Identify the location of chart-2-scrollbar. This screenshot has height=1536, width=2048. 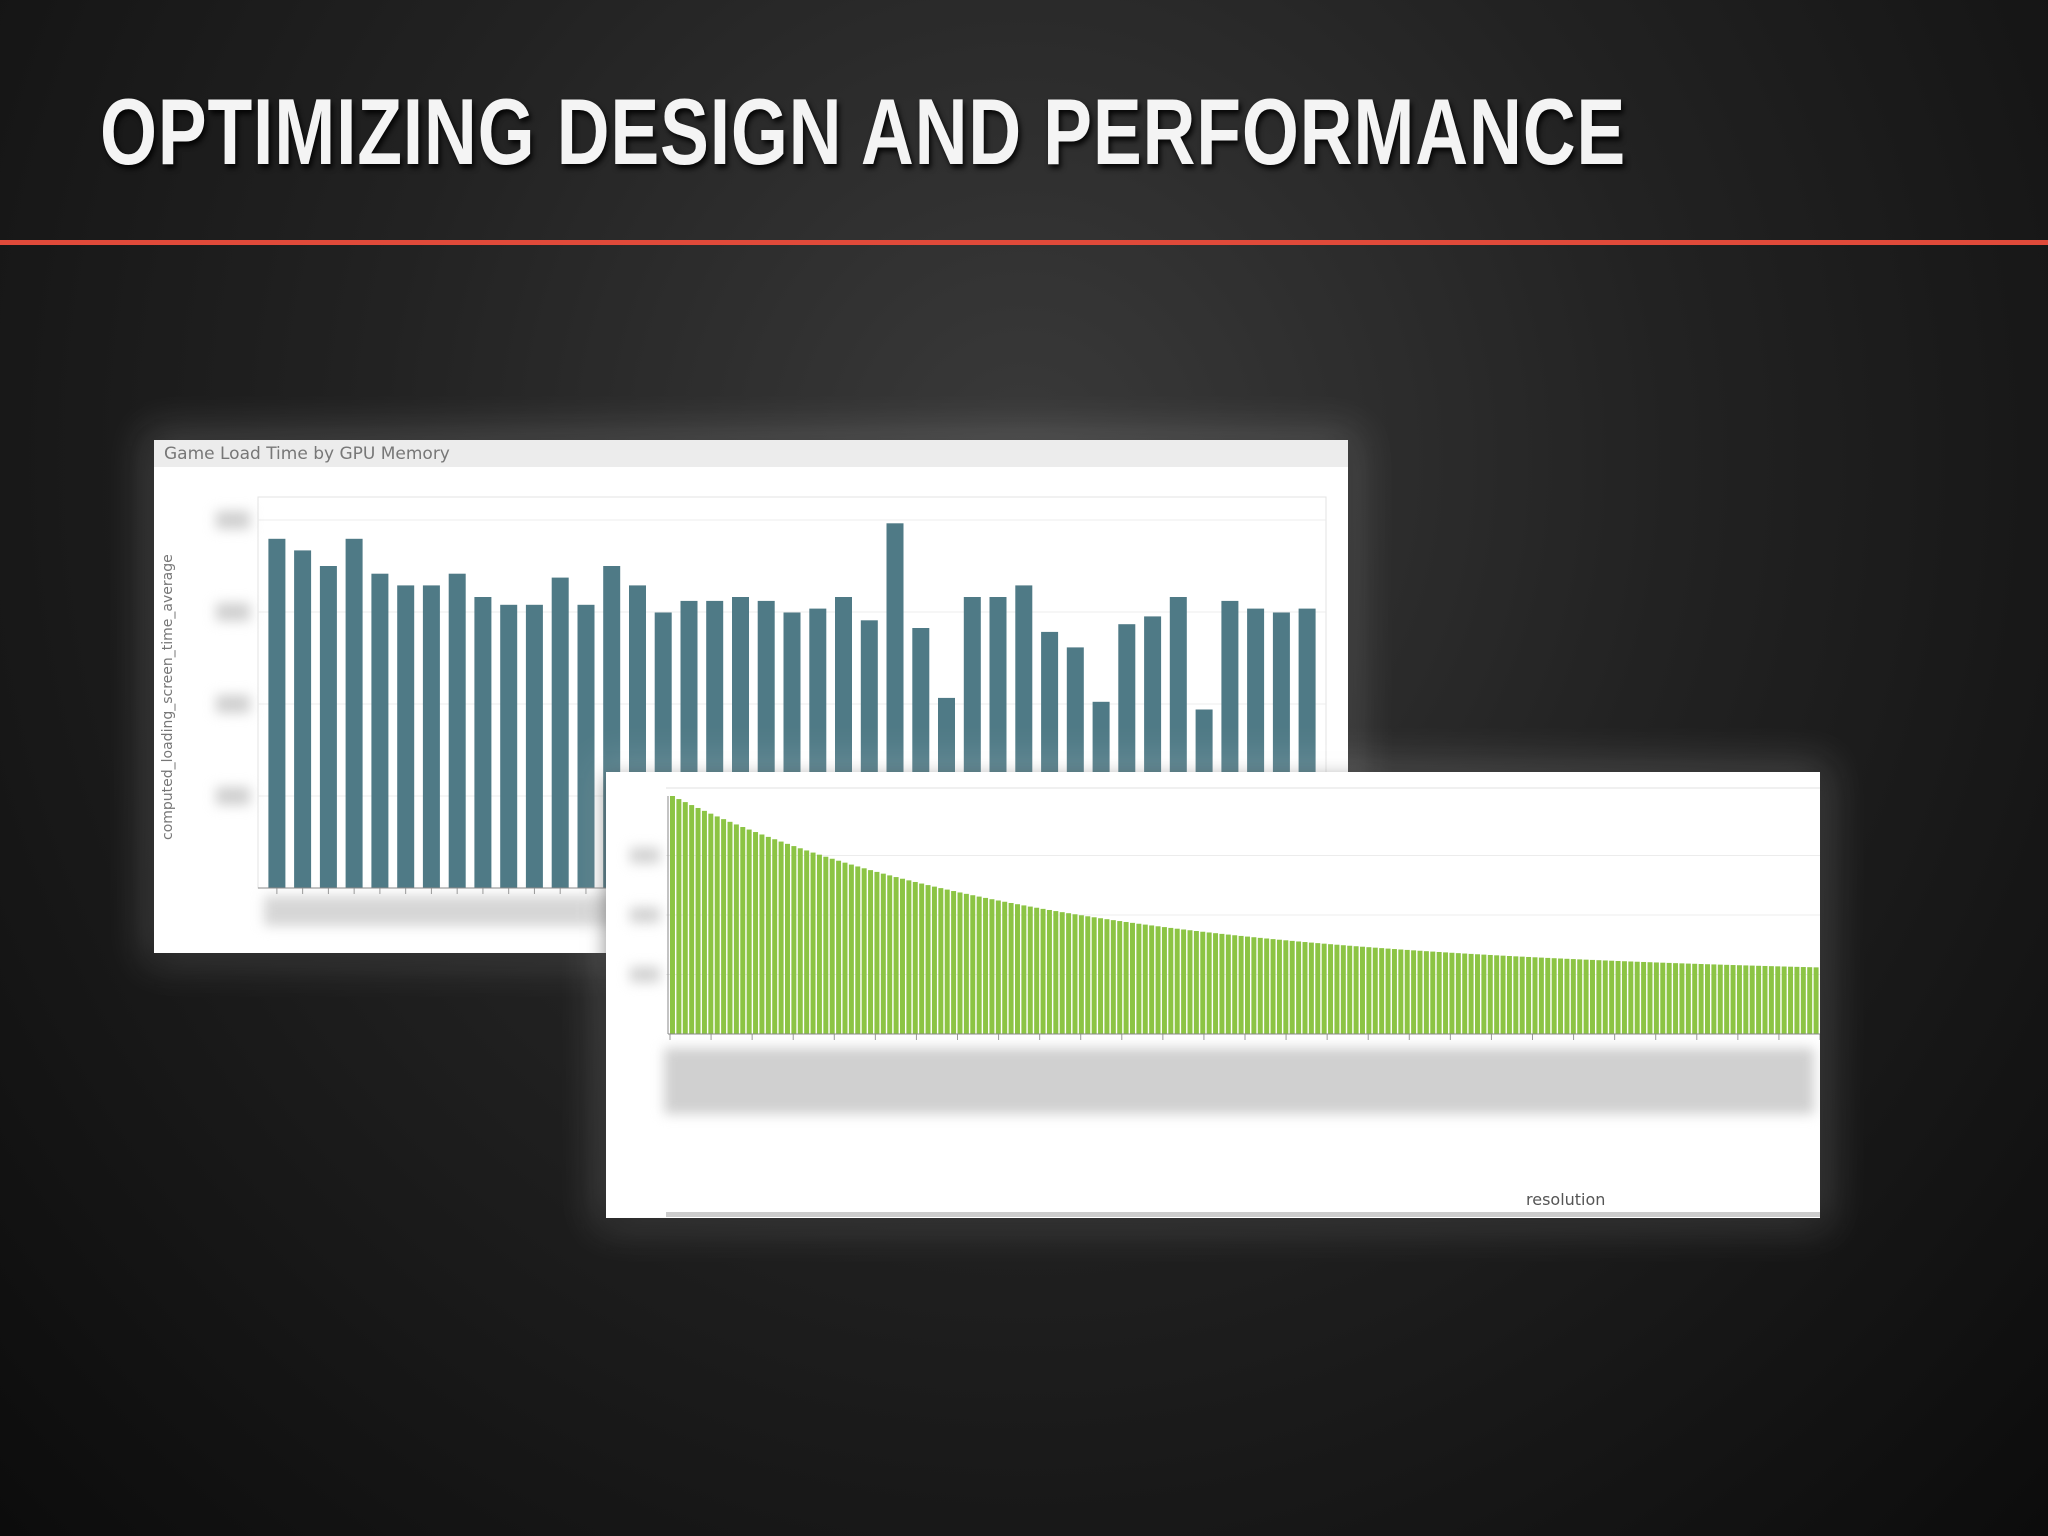
(1243, 1214).